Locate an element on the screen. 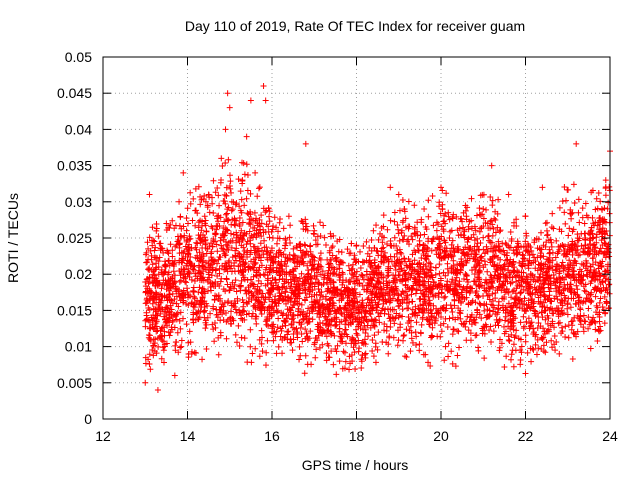 Image resolution: width=640 pixels, height=480 pixels. y-tick-label: 0.02 is located at coordinates (78, 274).